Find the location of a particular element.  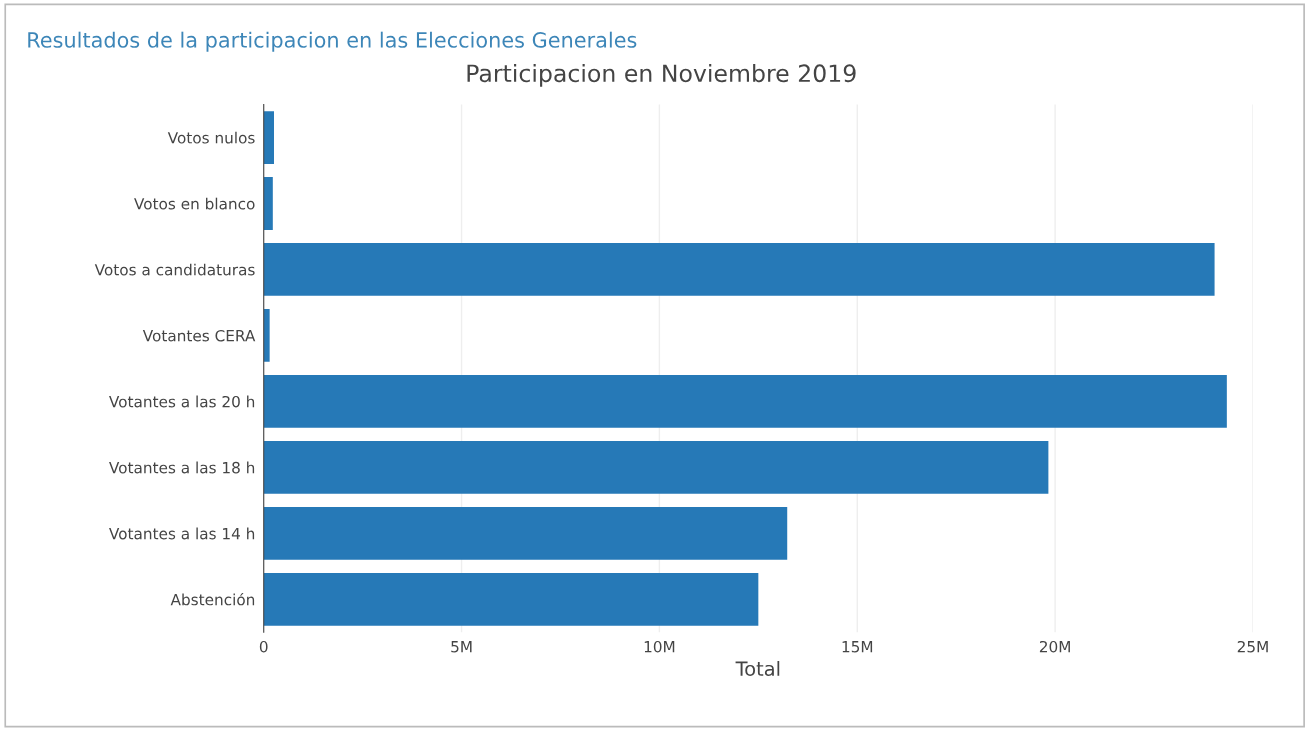

x-tick-label: 10M is located at coordinates (659, 646).